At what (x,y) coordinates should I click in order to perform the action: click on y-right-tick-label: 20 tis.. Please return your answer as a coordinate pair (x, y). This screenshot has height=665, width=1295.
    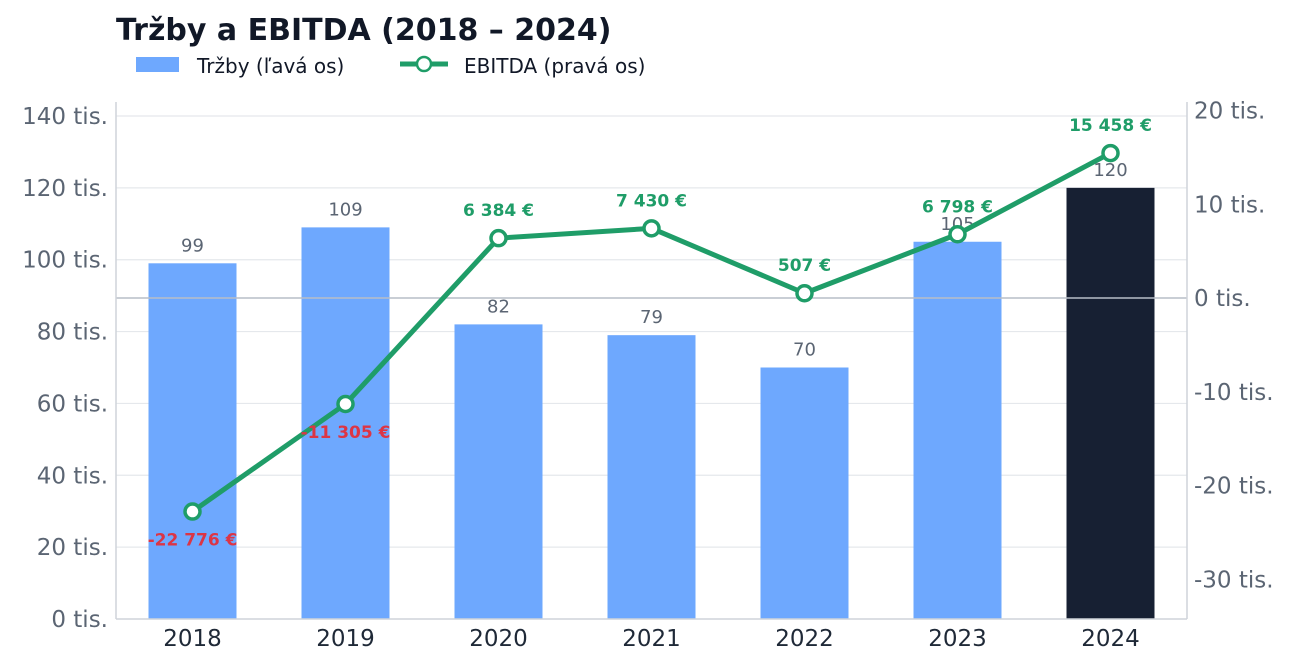
    Looking at the image, I should click on (1229, 112).